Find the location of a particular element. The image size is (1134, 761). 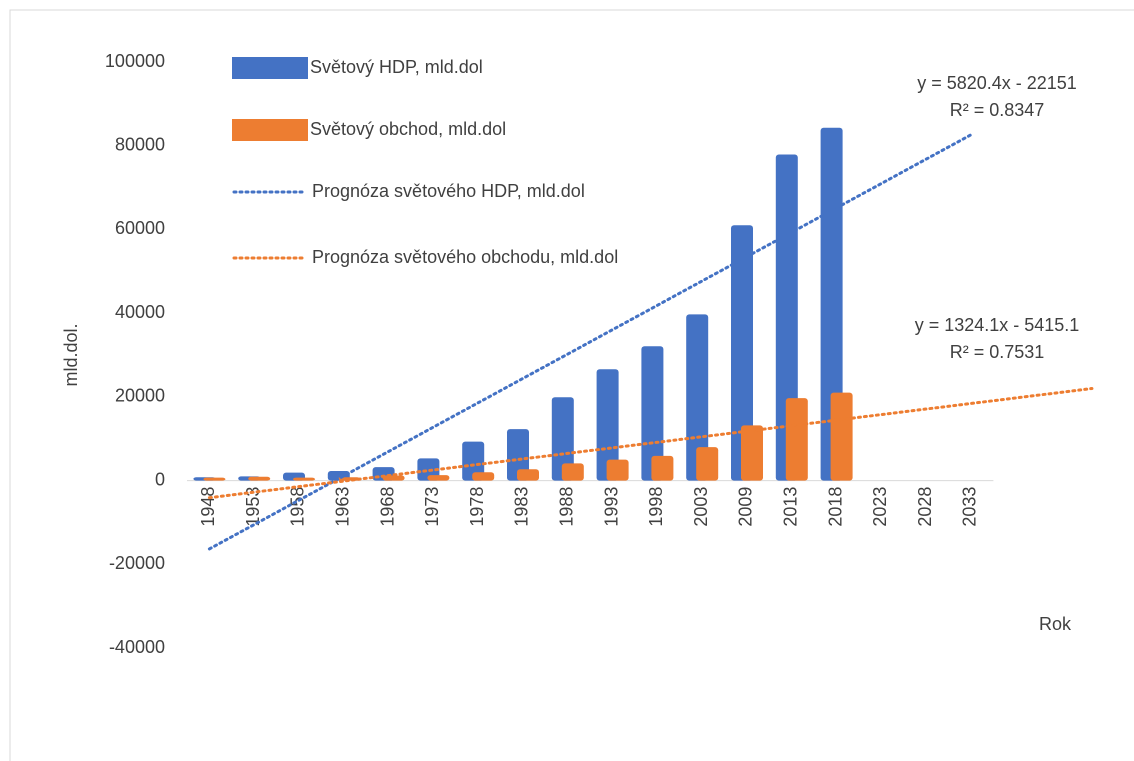

y-tick-label: 100000 is located at coordinates (135, 61).